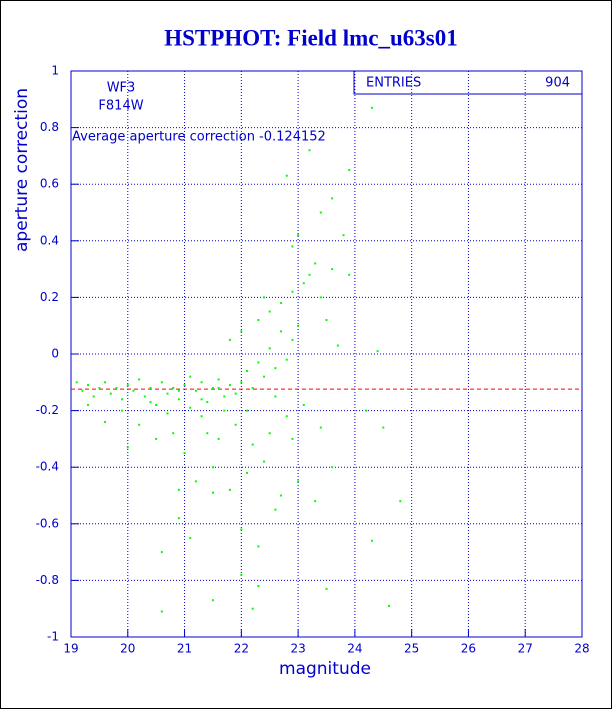 The height and width of the screenshot is (709, 612). What do you see at coordinates (55, 71) in the screenshot?
I see `y-tick-label: 1` at bounding box center [55, 71].